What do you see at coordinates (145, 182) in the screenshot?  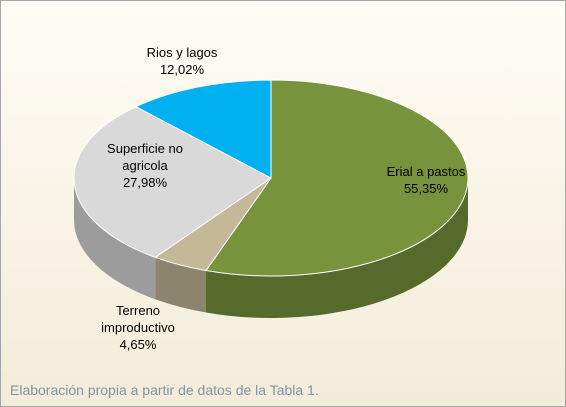 I see `value-label: 27,98%` at bounding box center [145, 182].